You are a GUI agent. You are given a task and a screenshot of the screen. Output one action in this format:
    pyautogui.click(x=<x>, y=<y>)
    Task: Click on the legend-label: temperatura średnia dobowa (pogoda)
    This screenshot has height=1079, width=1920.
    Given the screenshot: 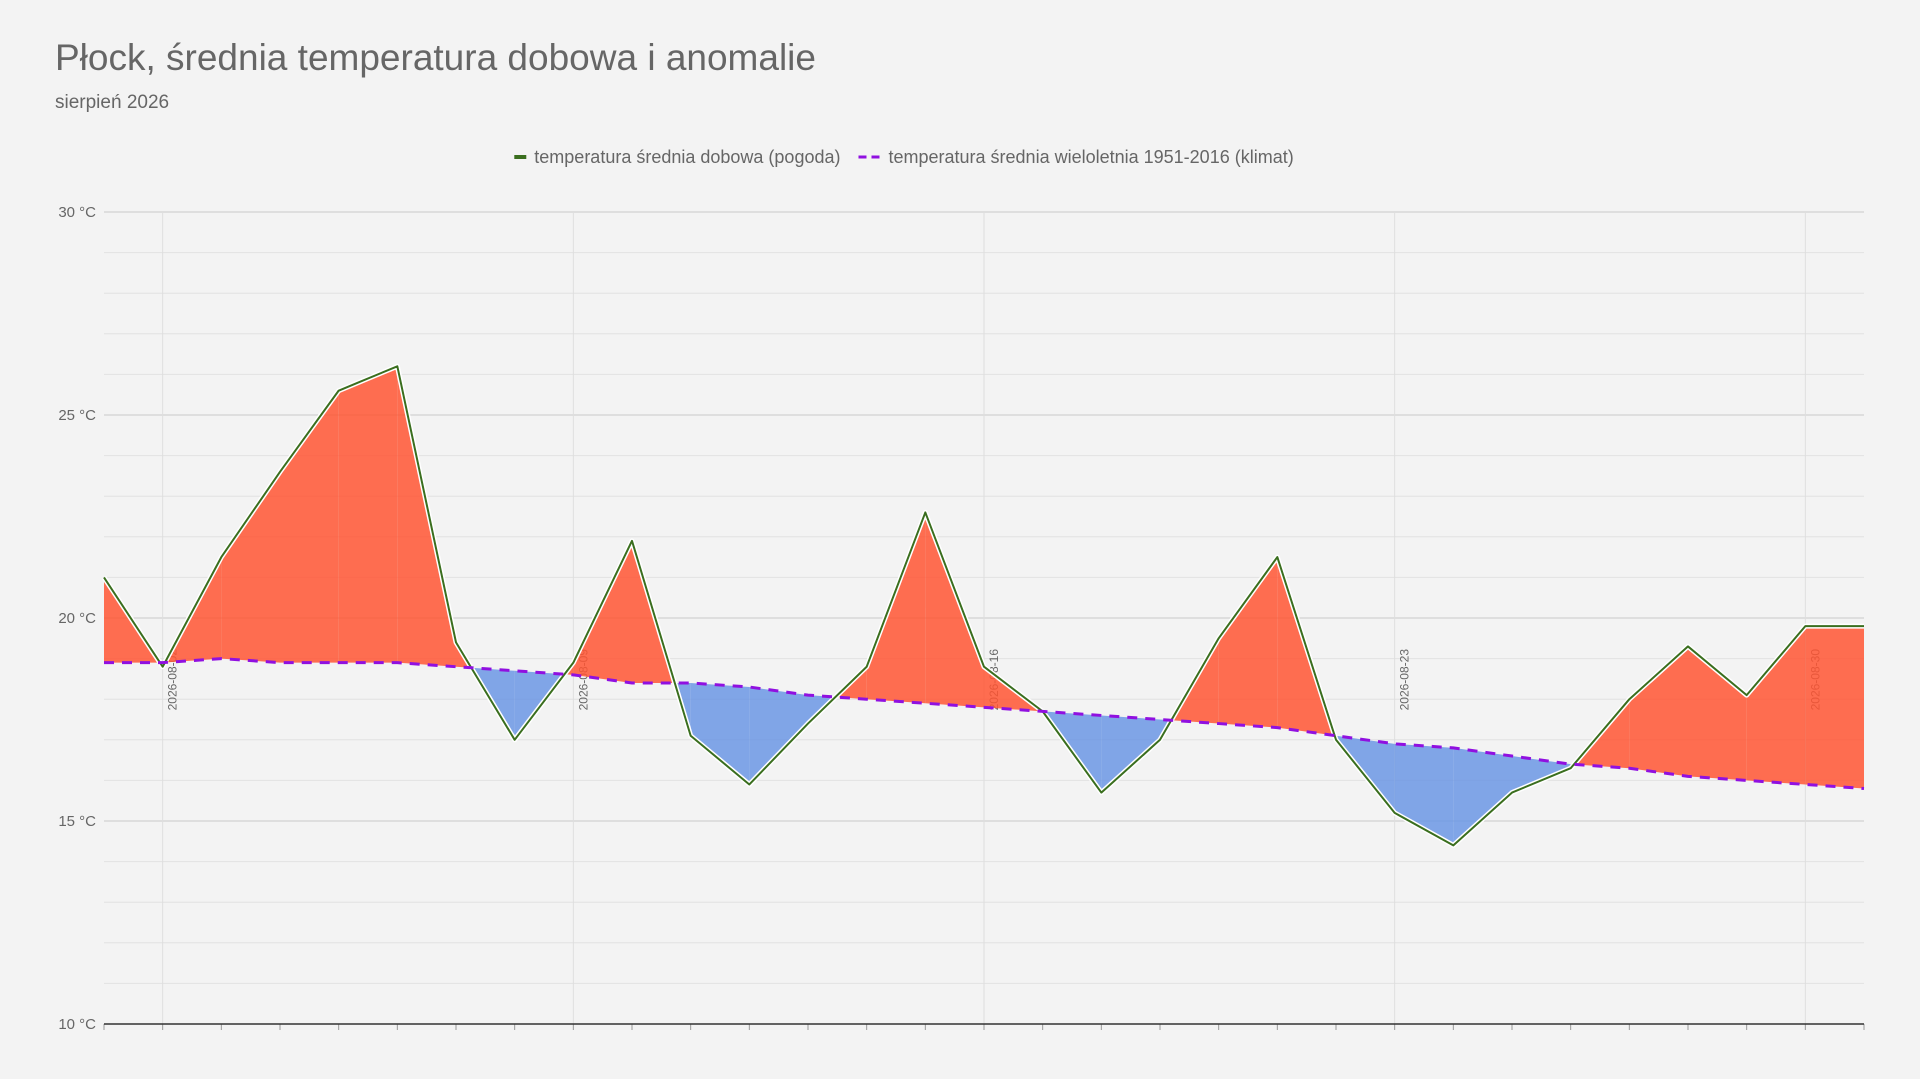 What is the action you would take?
    pyautogui.click(x=687, y=157)
    